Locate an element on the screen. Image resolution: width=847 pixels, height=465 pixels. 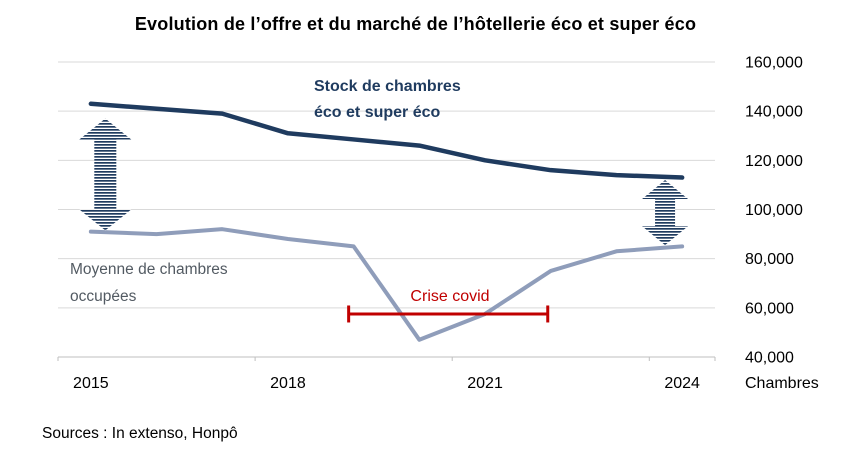
y-axis-tick-label: 120,000 is located at coordinates (774, 161).